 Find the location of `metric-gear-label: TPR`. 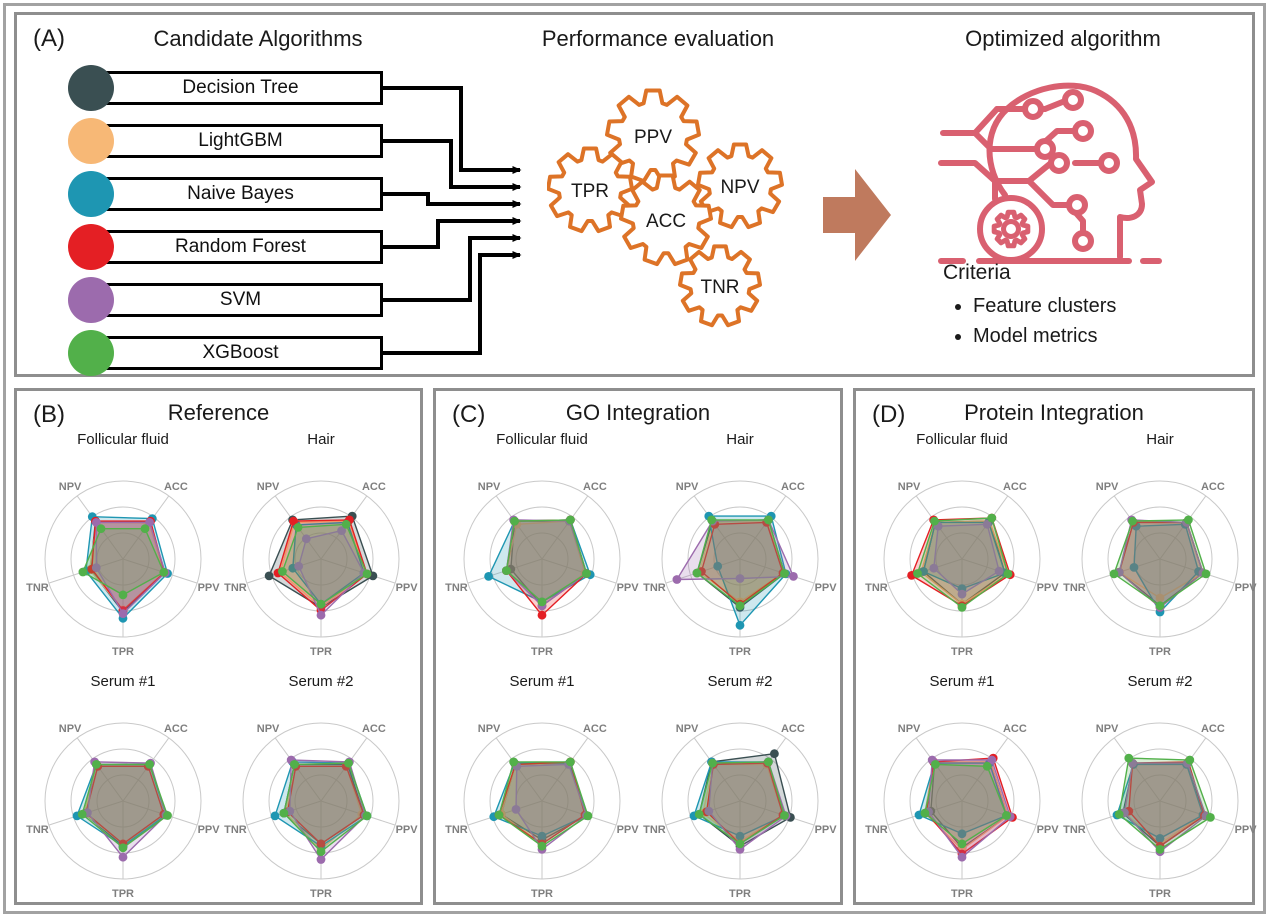

metric-gear-label: TPR is located at coordinates (590, 191).